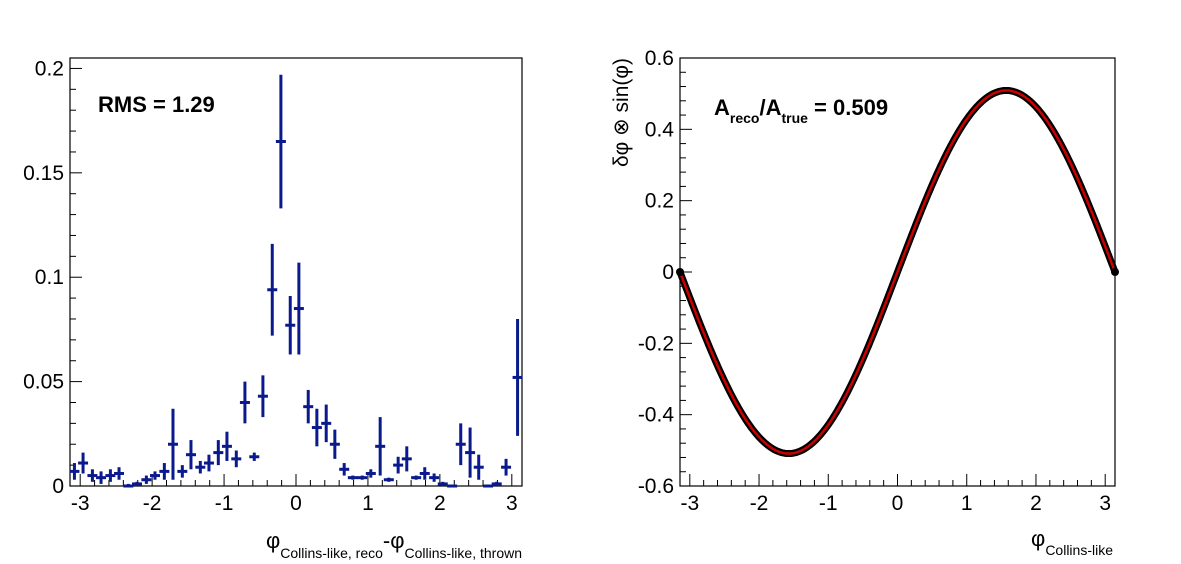  What do you see at coordinates (659, 58) in the screenshot?
I see `right-y-tick-label: 0.6` at bounding box center [659, 58].